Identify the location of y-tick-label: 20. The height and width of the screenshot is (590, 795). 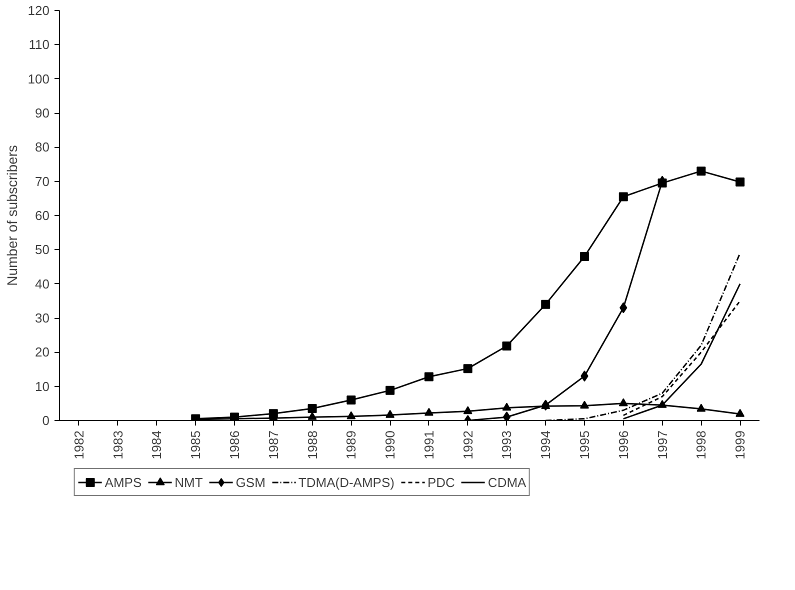
(42, 352).